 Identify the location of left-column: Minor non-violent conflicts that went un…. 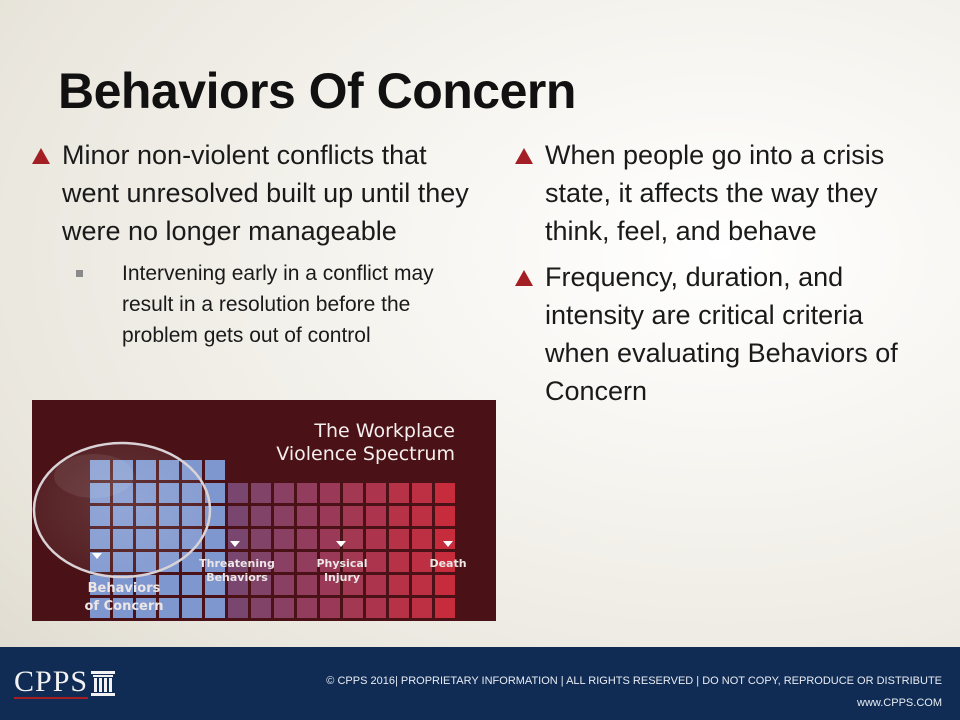
(260, 243).